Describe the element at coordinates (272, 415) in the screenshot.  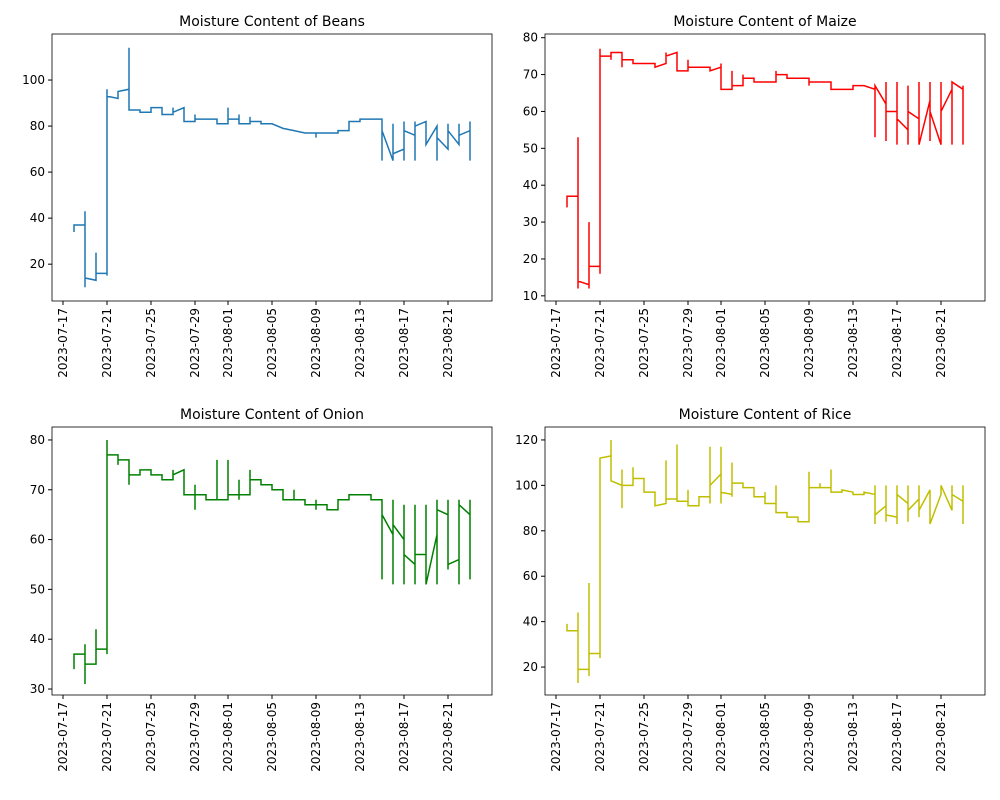
I see `chart-title: Moisture Content of Onion` at that location.